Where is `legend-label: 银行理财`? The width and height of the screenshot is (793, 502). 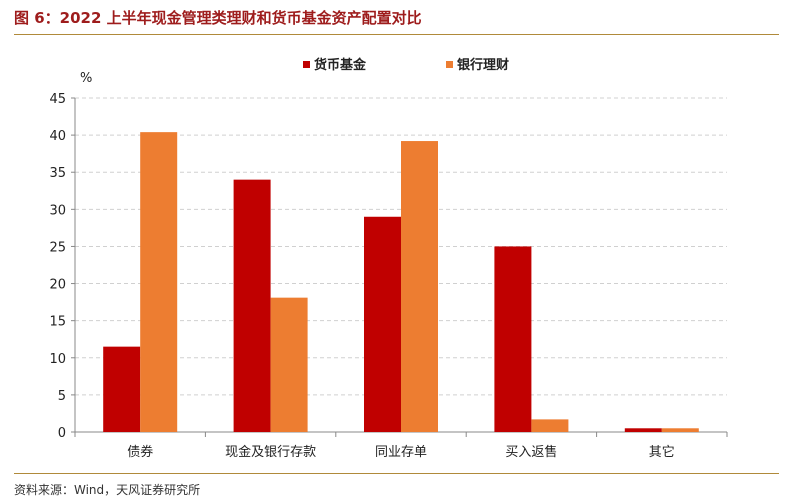
legend-label: 银行理财 is located at coordinates (483, 65).